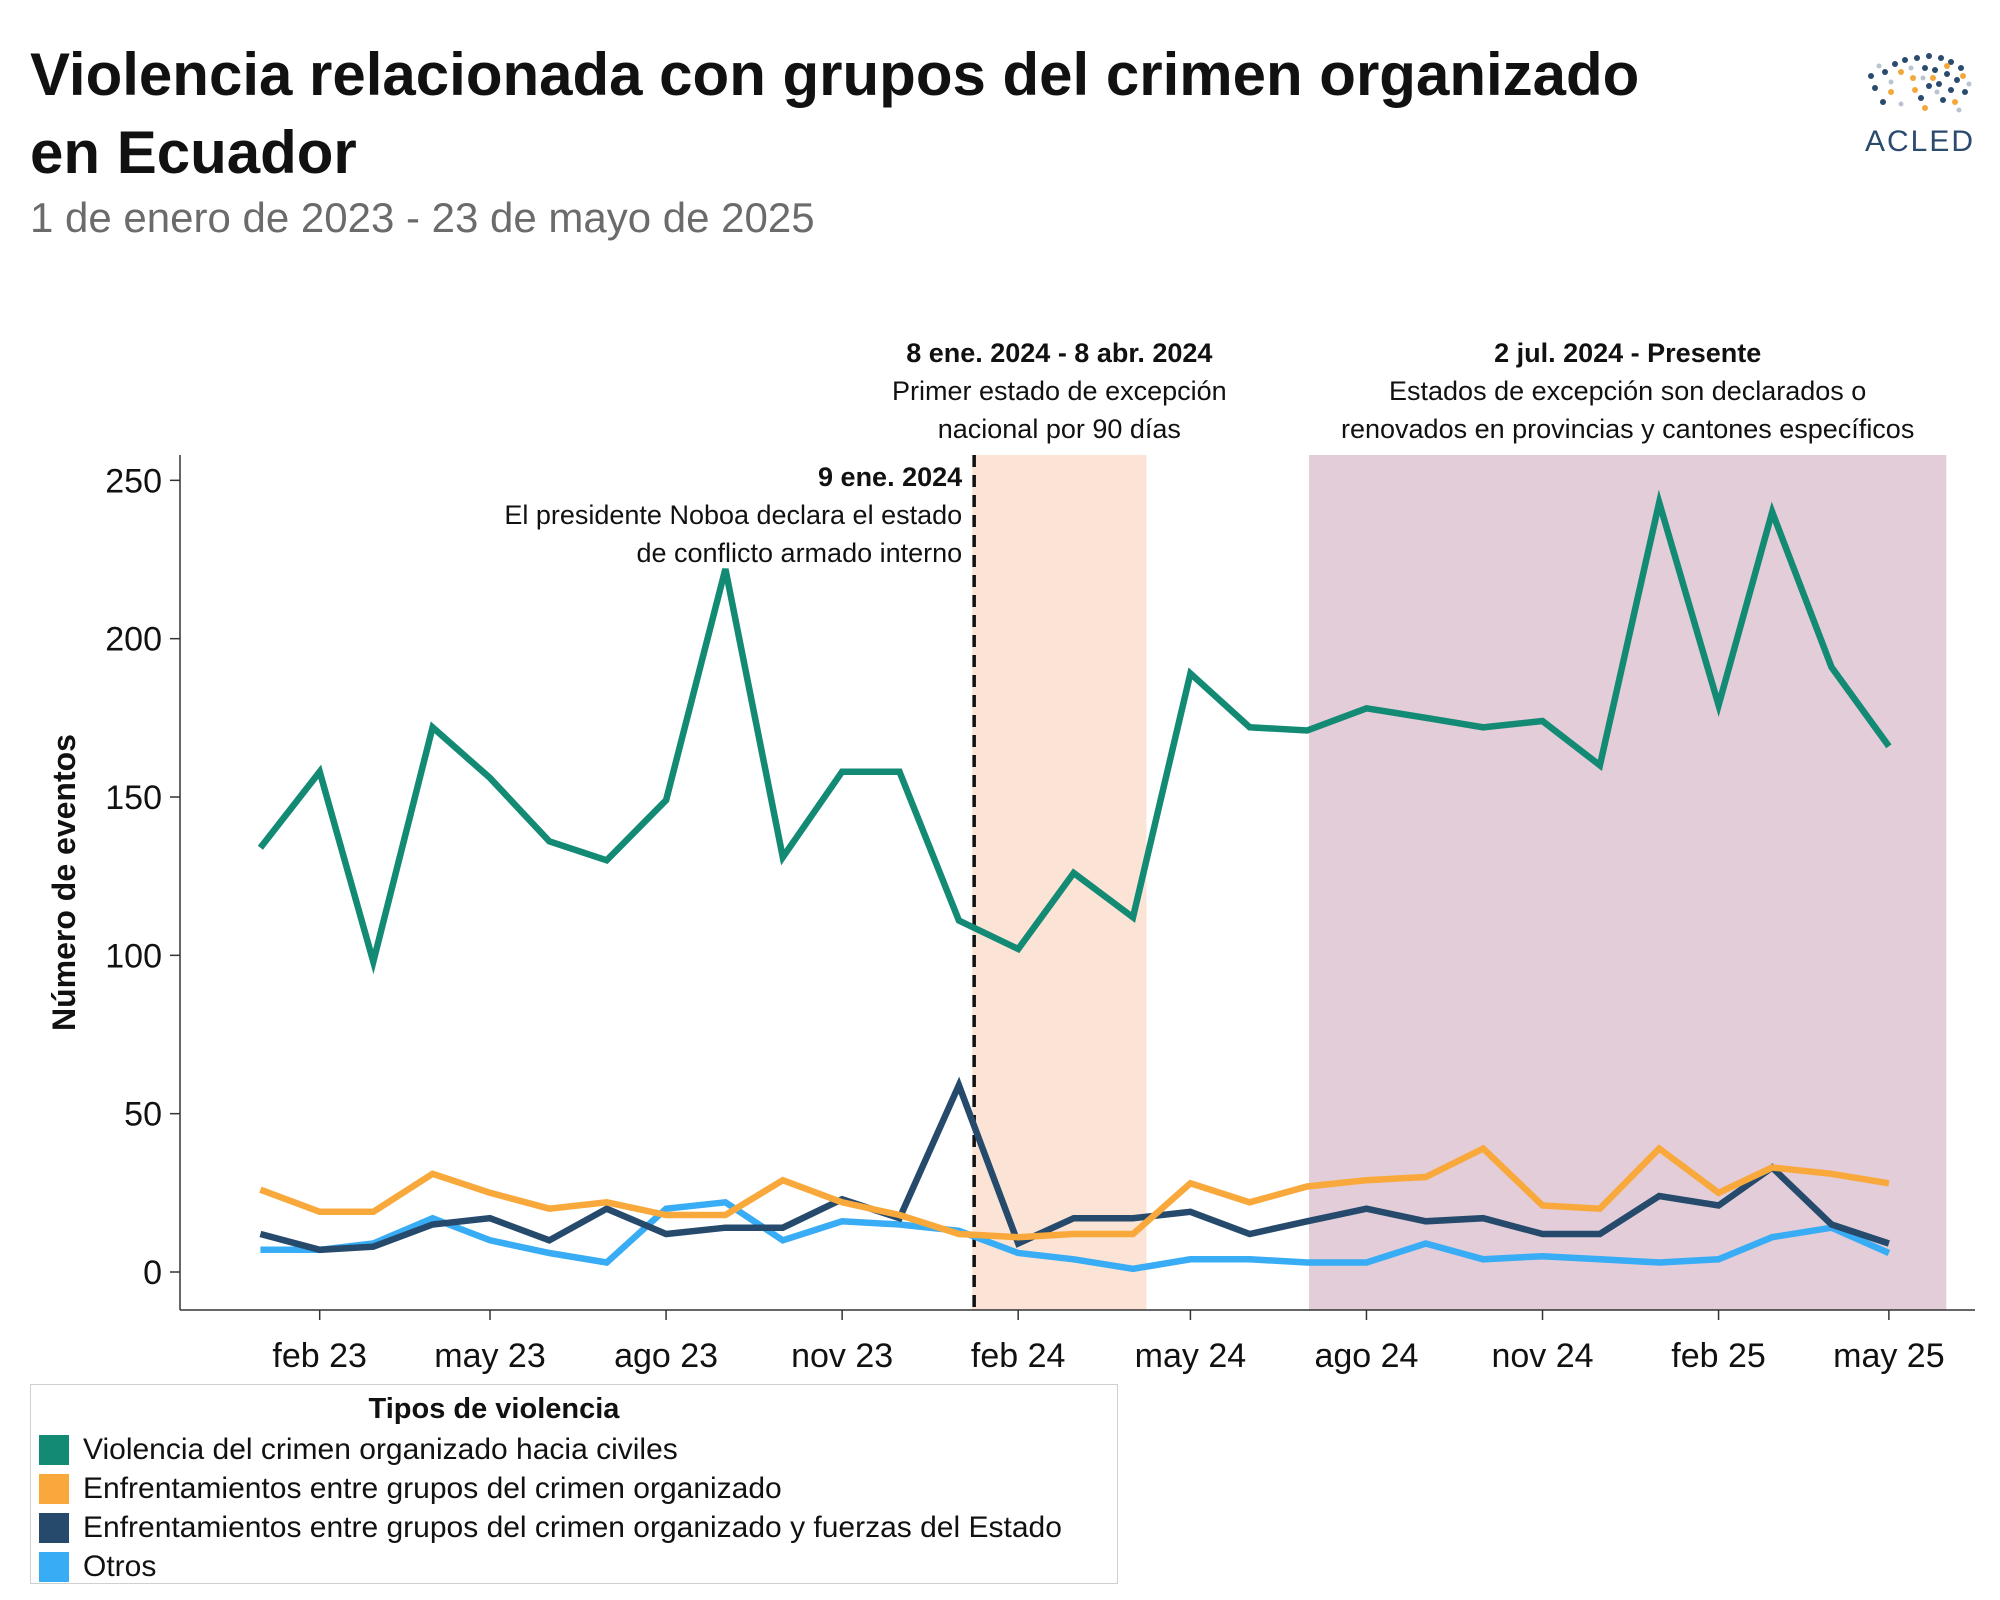 The height and width of the screenshot is (1600, 2000). What do you see at coordinates (133, 798) in the screenshot?
I see `y-tick-label-150: 150` at bounding box center [133, 798].